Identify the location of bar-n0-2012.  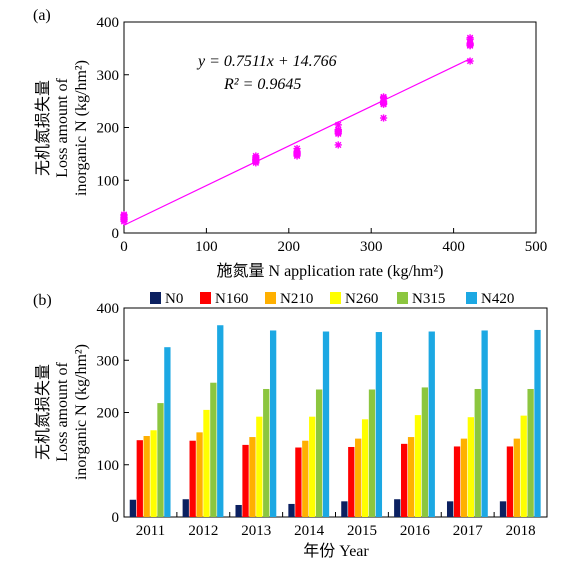
(185, 508).